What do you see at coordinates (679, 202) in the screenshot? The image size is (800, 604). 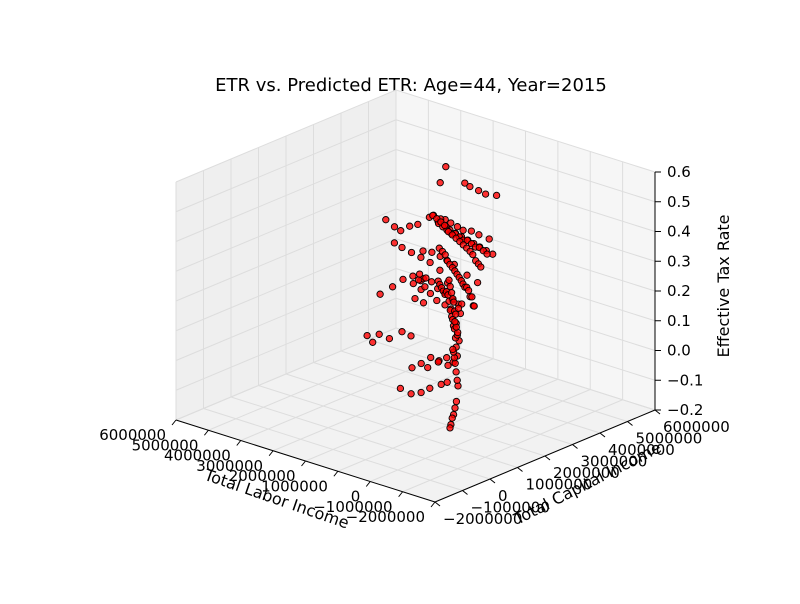 I see `z-tick-label: 0.5` at bounding box center [679, 202].